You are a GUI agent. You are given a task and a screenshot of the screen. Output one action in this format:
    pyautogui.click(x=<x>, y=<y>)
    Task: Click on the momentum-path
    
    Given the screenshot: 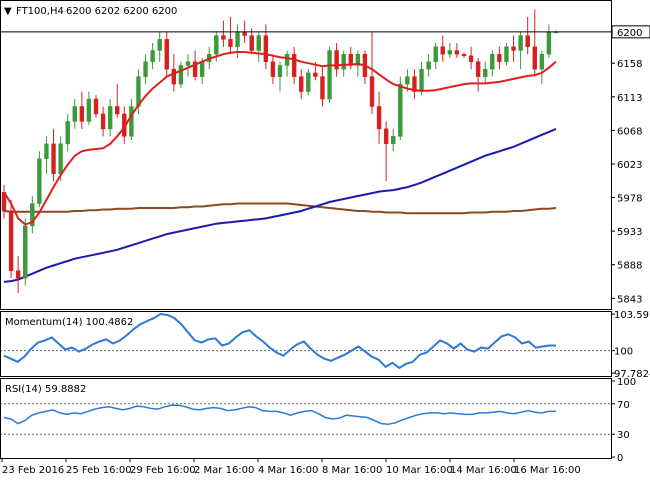 What is the action you would take?
    pyautogui.click(x=279, y=341)
    